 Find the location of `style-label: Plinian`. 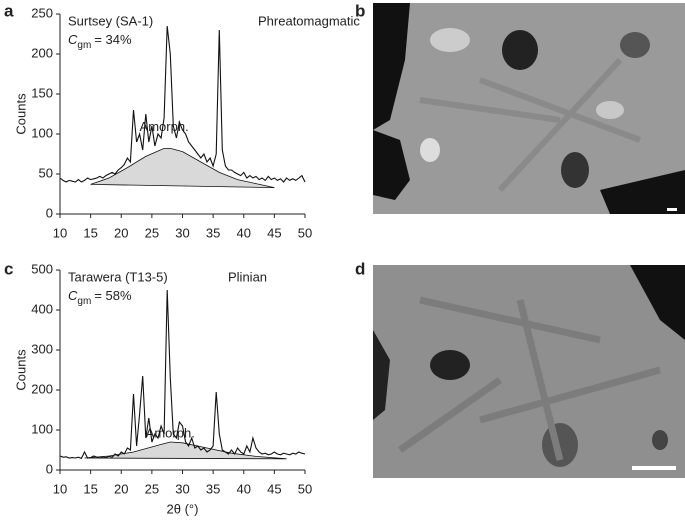

style-label: Plinian is located at coordinates (247, 276).